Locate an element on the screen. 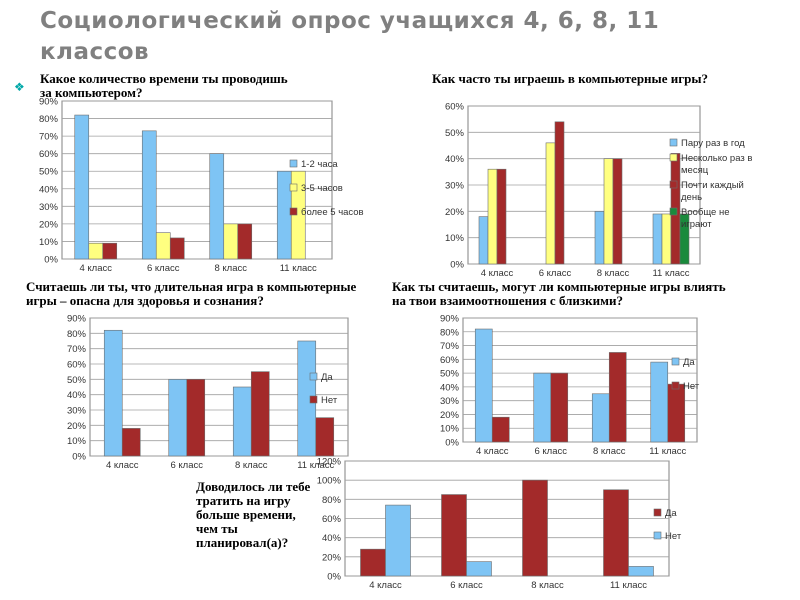  legend-label: Да is located at coordinates (327, 377).